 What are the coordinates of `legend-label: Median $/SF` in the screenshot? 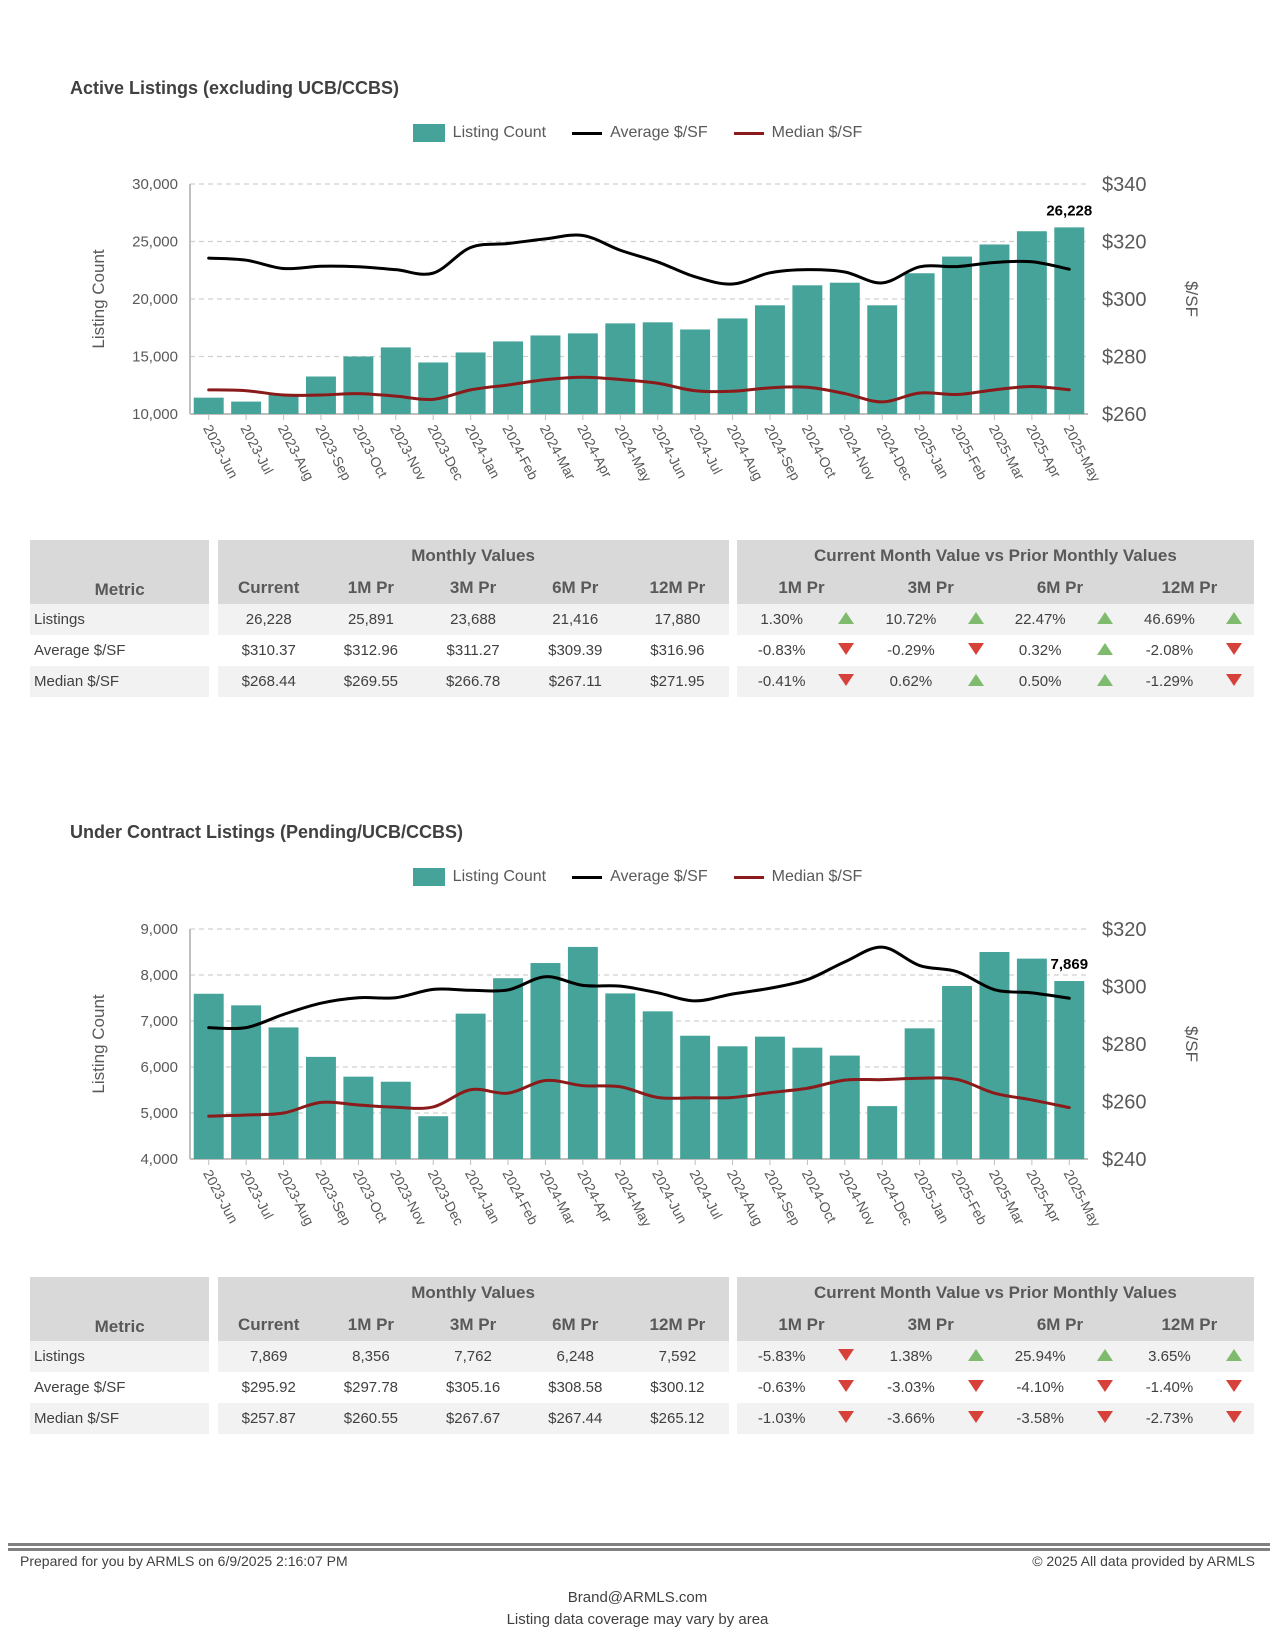 It's located at (817, 132).